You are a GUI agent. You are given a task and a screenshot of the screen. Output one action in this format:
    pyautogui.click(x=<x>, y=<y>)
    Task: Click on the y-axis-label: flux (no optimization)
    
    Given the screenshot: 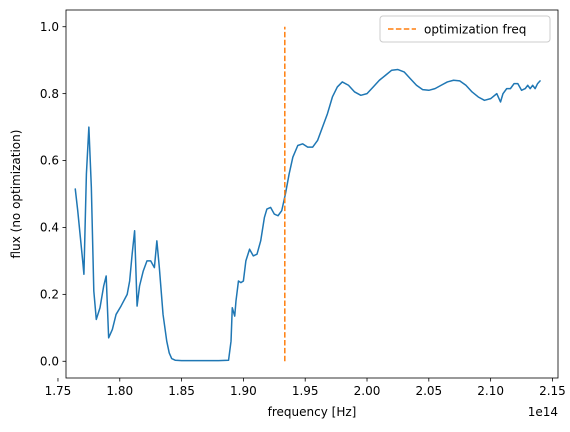 What is the action you would take?
    pyautogui.click(x=16, y=194)
    